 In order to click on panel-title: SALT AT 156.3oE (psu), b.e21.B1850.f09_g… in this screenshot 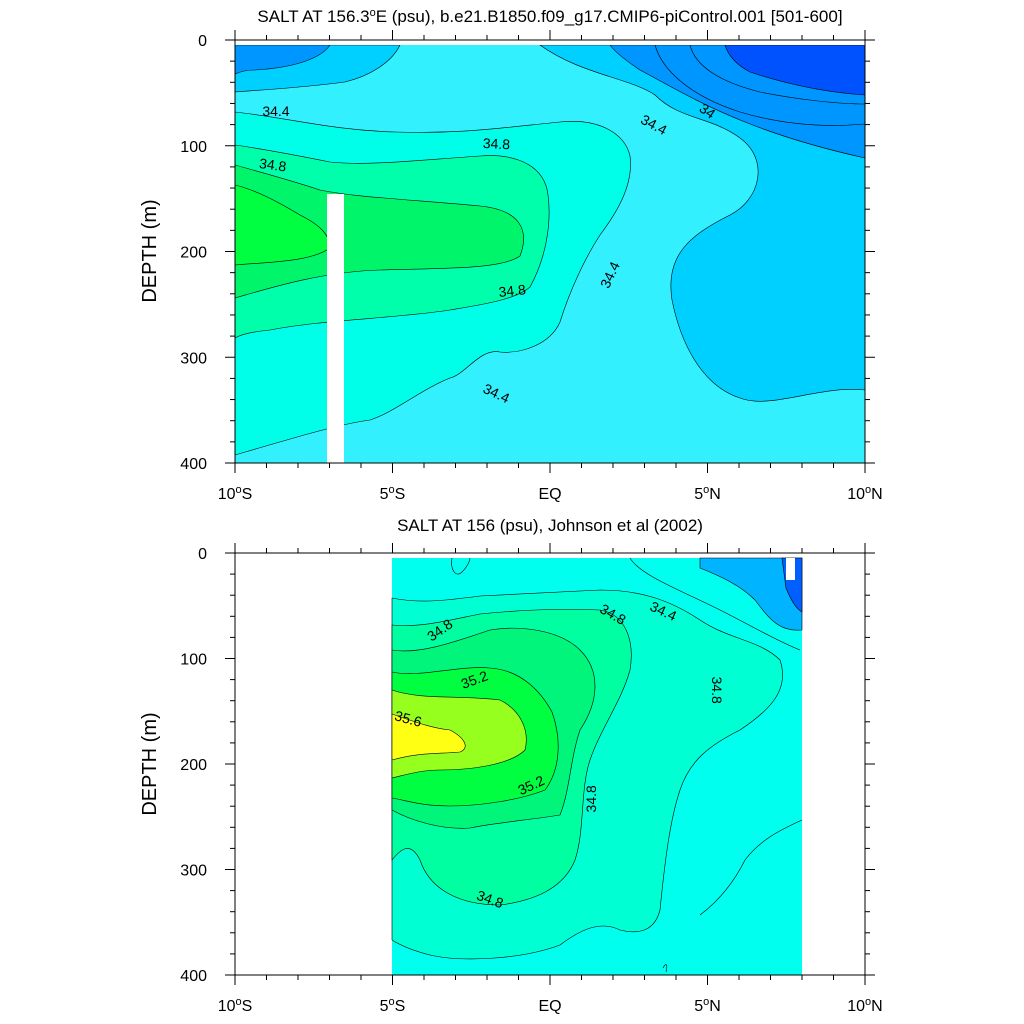, I will do `click(549, 16)`.